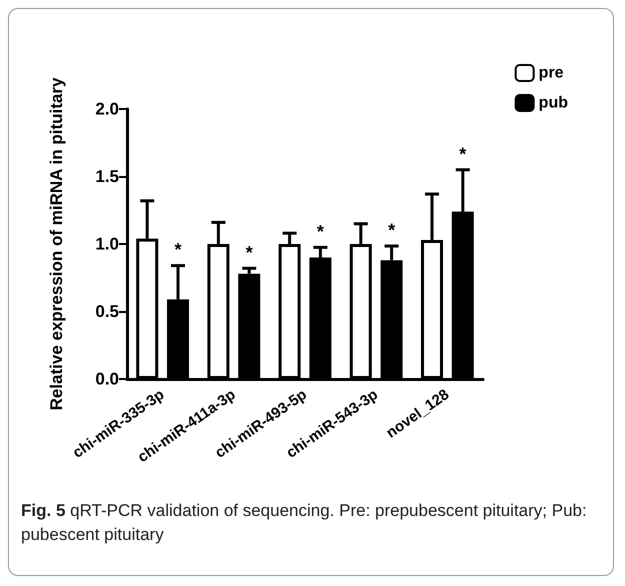 The height and width of the screenshot is (586, 625). I want to click on y-tick-label: 1.5, so click(107, 176).